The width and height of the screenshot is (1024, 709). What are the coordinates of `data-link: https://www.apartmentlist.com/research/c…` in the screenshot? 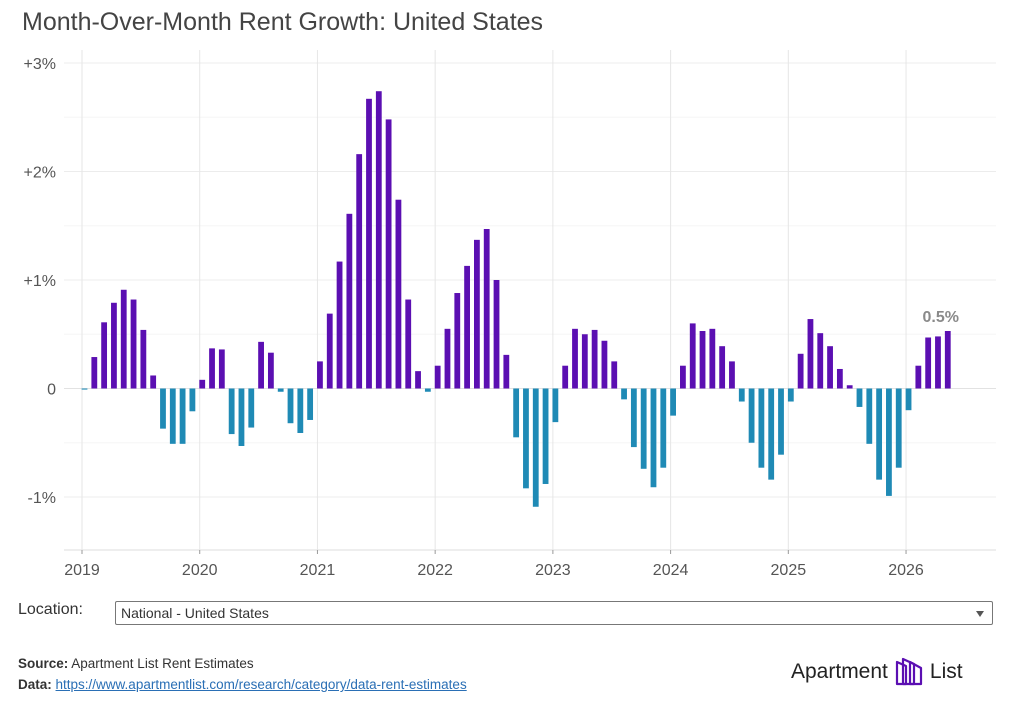 It's located at (261, 684).